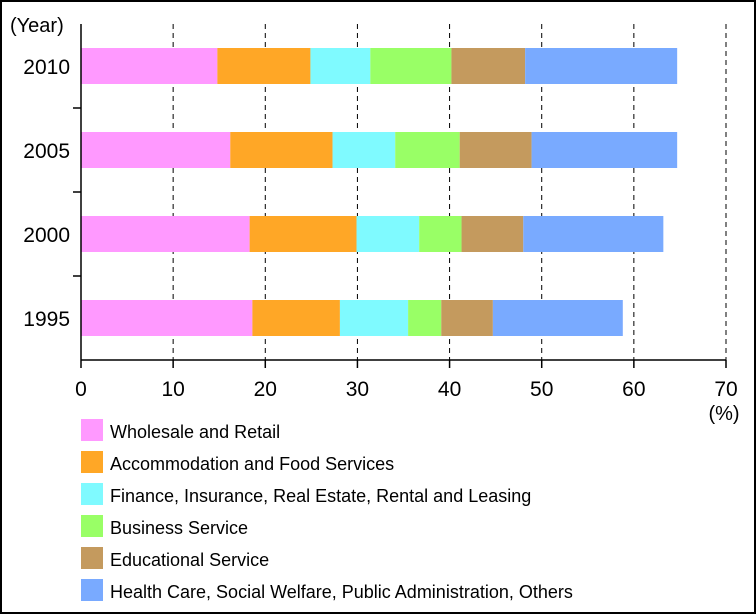  What do you see at coordinates (357, 389) in the screenshot?
I see `x-tick-label: 30` at bounding box center [357, 389].